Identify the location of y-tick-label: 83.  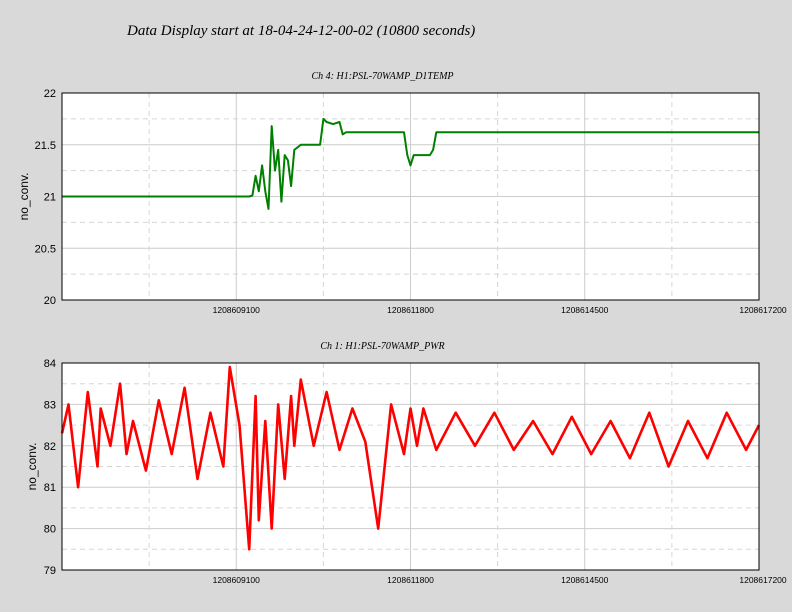
(50, 405).